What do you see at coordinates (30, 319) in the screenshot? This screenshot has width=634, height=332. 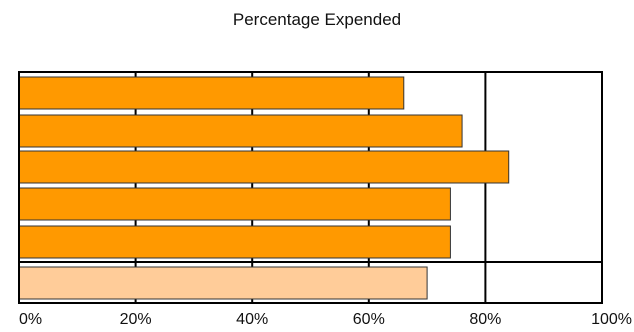 I see `x-tick-label-0: 0%` at bounding box center [30, 319].